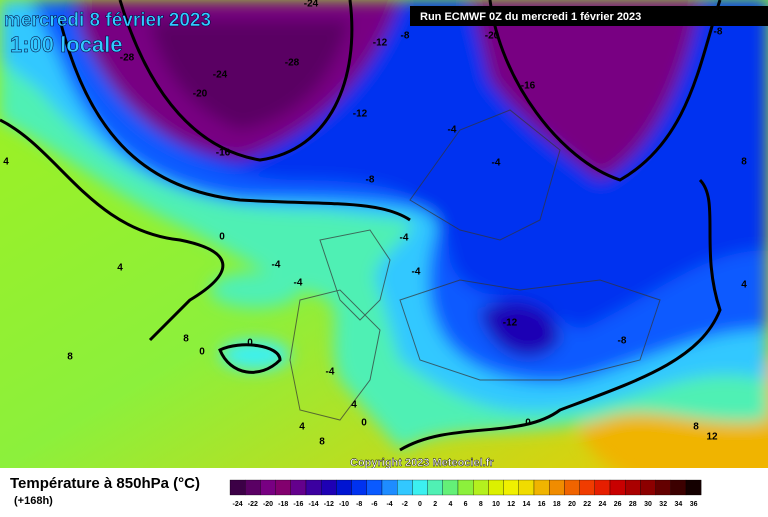 The image size is (768, 517). Describe the element at coordinates (374, 504) in the screenshot. I see `scale-label: -6` at that location.